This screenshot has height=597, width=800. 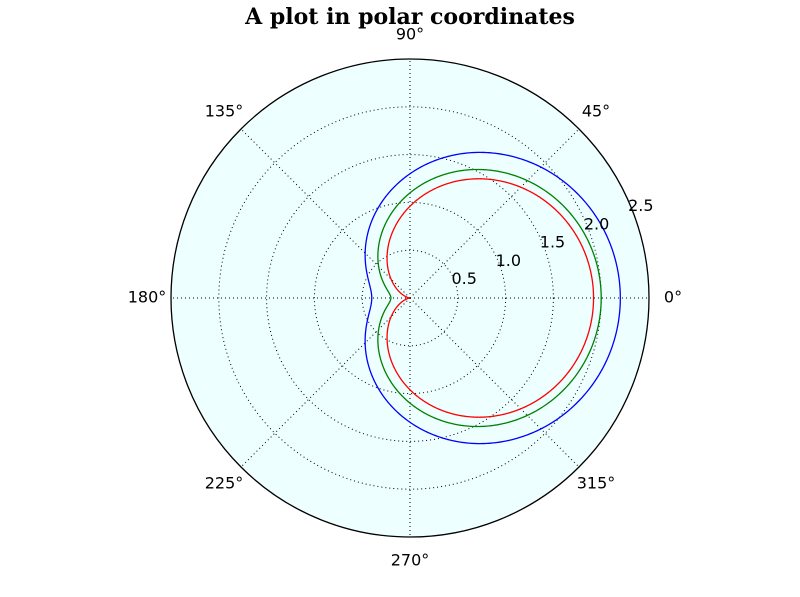 What do you see at coordinates (463, 278) in the screenshot?
I see `radial-tick-label: 0.5` at bounding box center [463, 278].